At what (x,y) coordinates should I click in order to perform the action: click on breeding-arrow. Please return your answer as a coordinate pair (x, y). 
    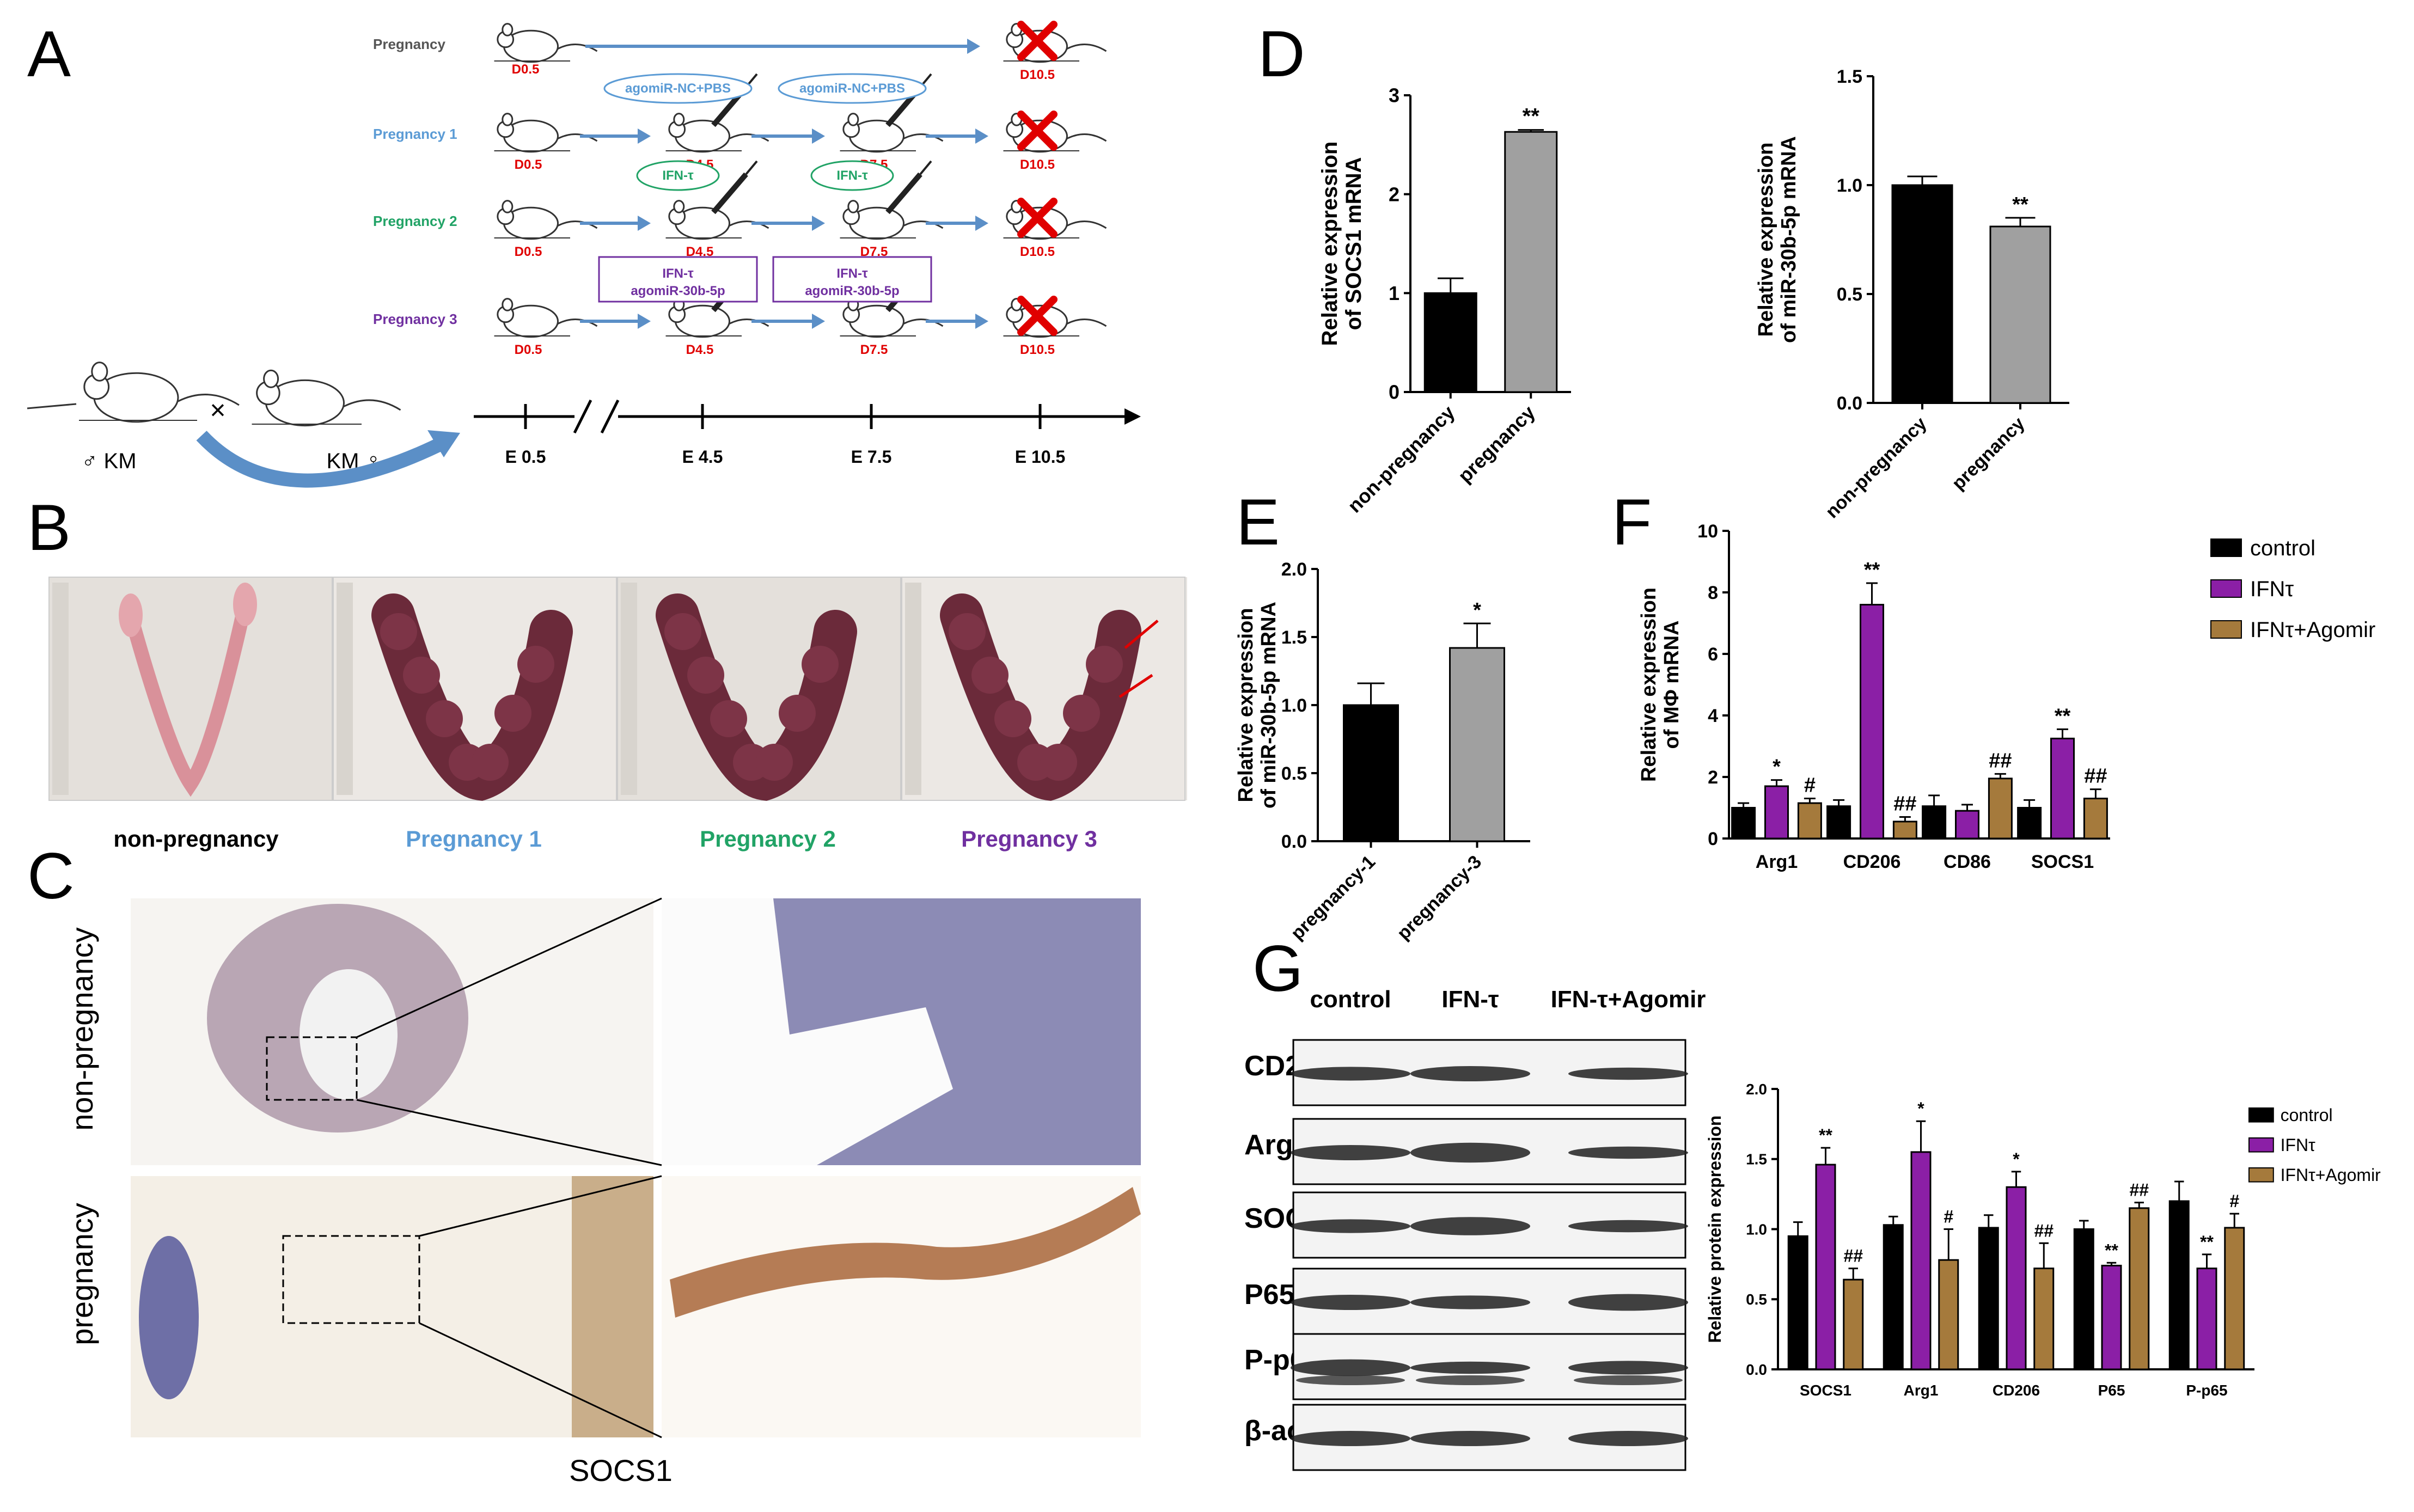
    Looking at the image, I should click on (323, 459).